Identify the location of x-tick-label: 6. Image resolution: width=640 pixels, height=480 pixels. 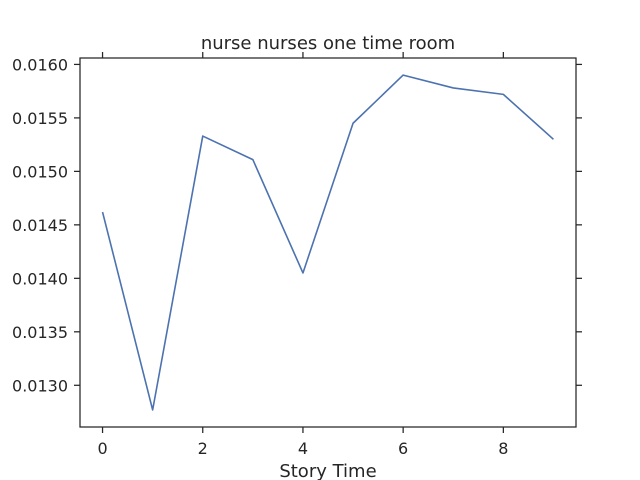
(403, 448).